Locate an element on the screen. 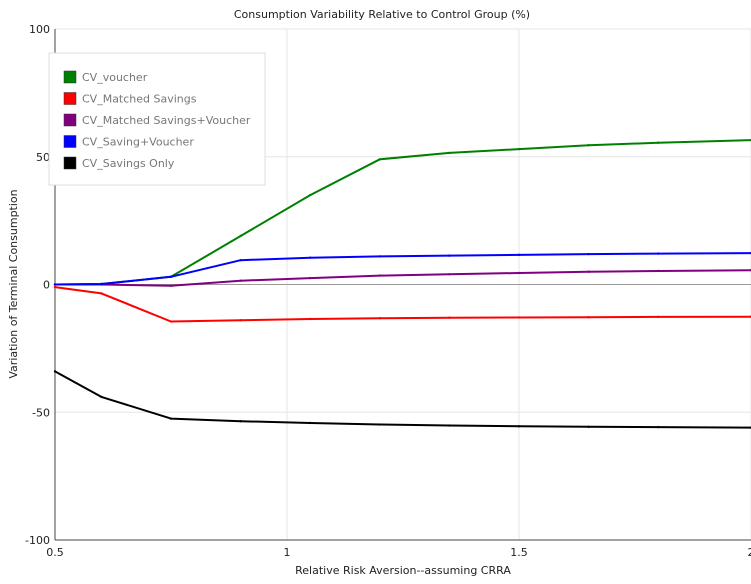 Image resolution: width=751 pixels, height=584 pixels. y-tick-label: -100 is located at coordinates (37, 540).